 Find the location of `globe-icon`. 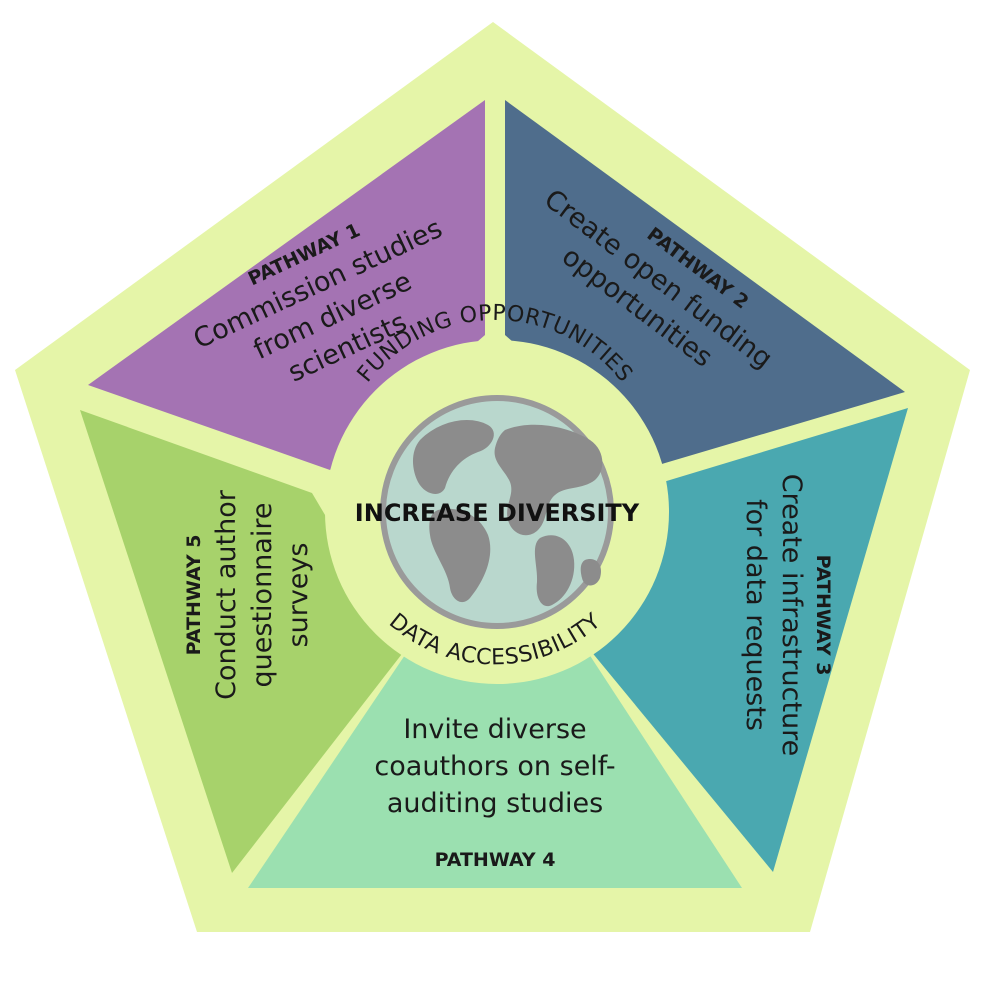

globe-icon is located at coordinates (497, 512).